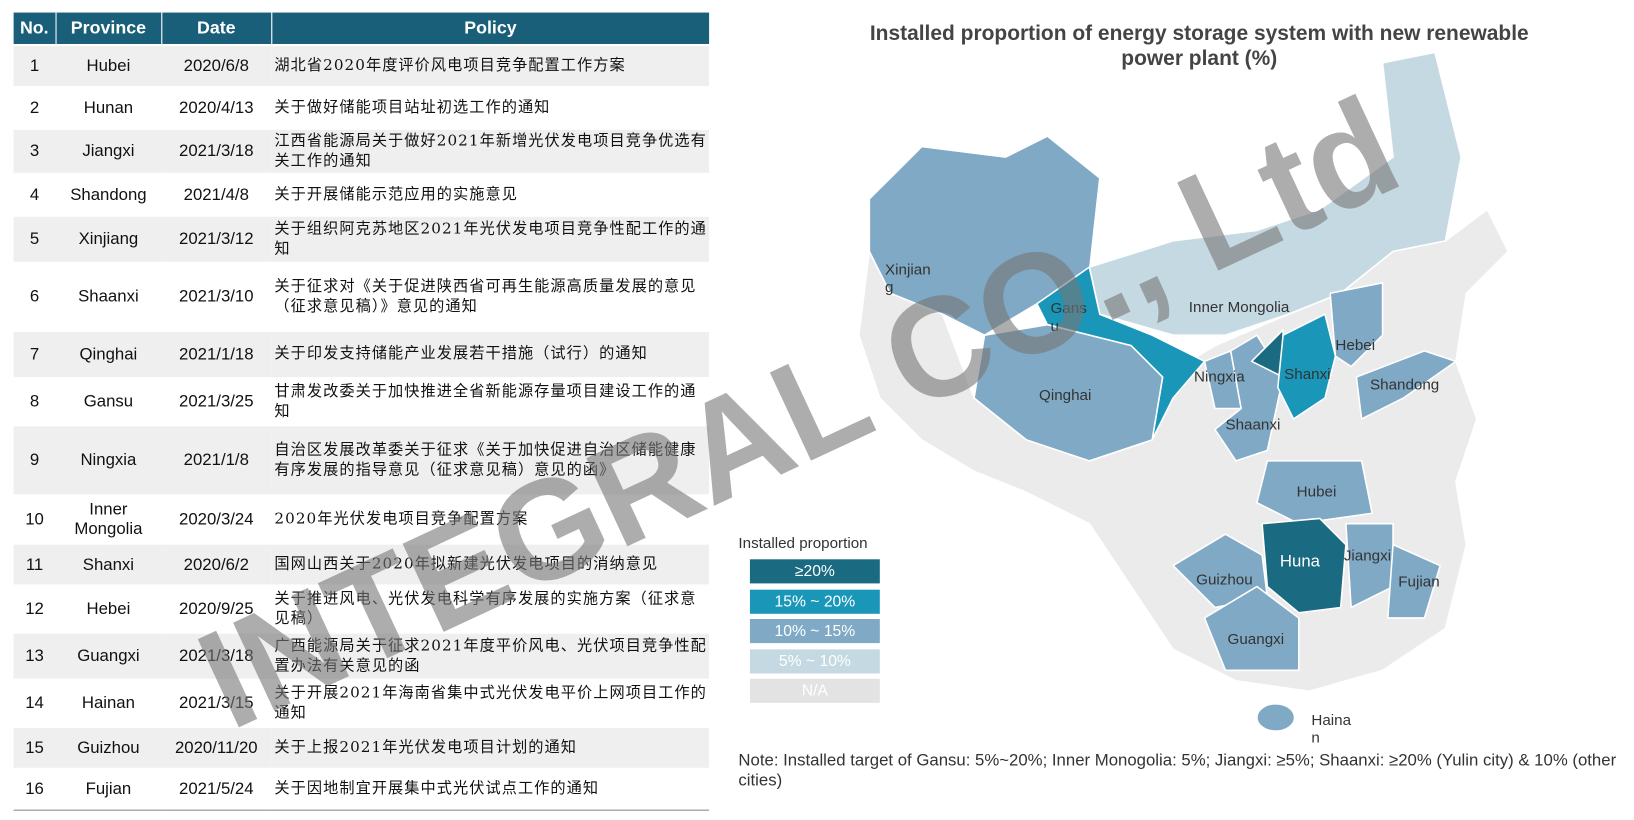  I want to click on region-guangxi, so click(1251, 628).